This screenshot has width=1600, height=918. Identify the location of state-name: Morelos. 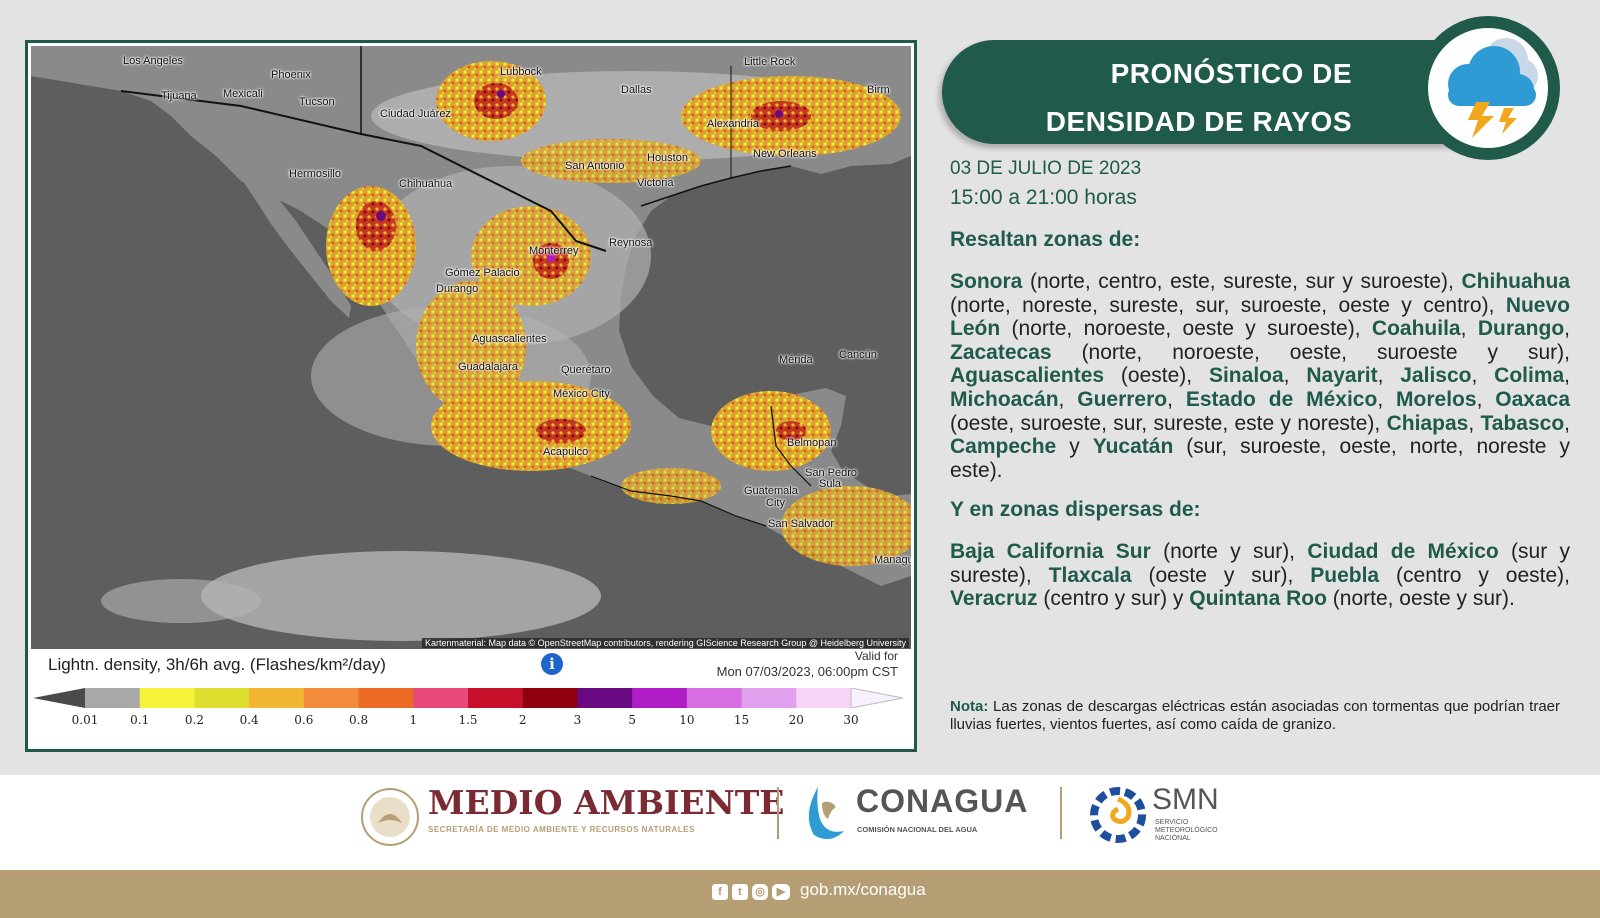
(1436, 399).